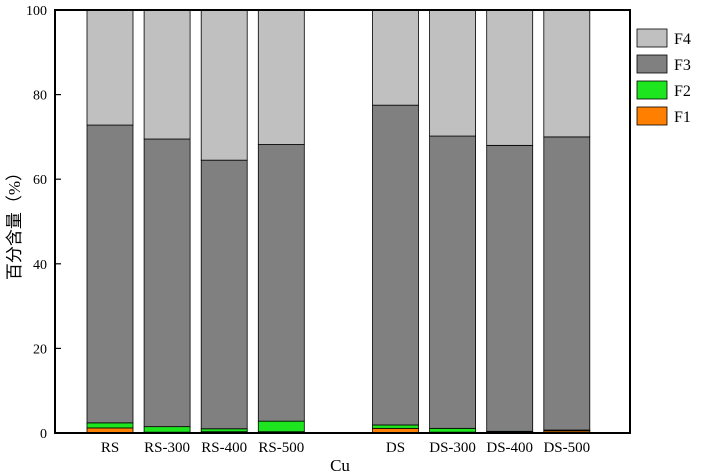 The height and width of the screenshot is (476, 713). I want to click on bar-RS-F3, so click(110, 274).